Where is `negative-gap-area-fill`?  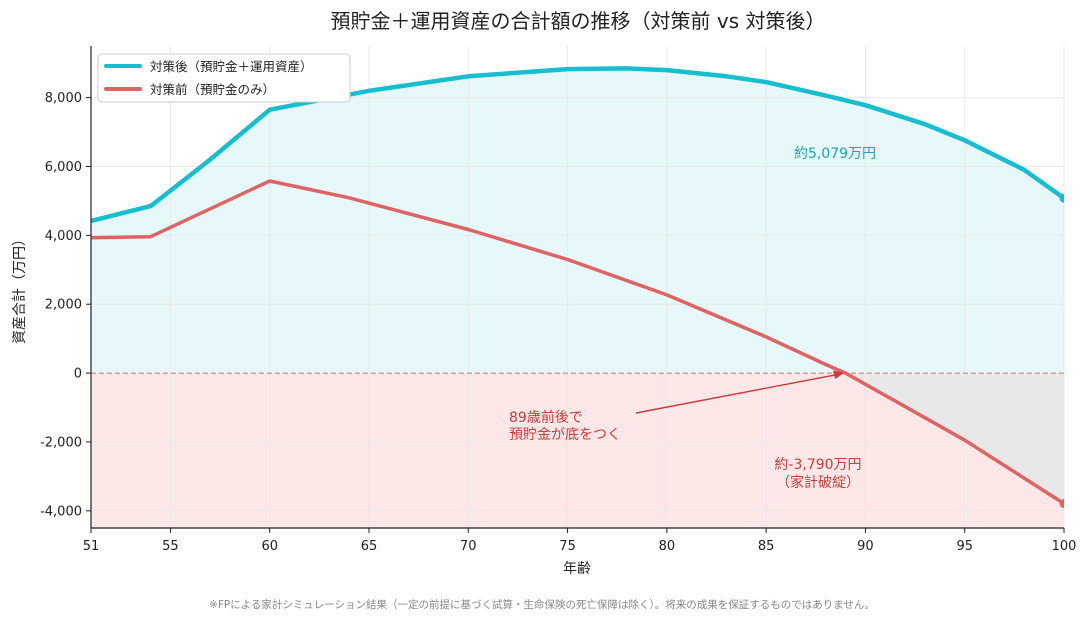 negative-gap-area-fill is located at coordinates (954, 438).